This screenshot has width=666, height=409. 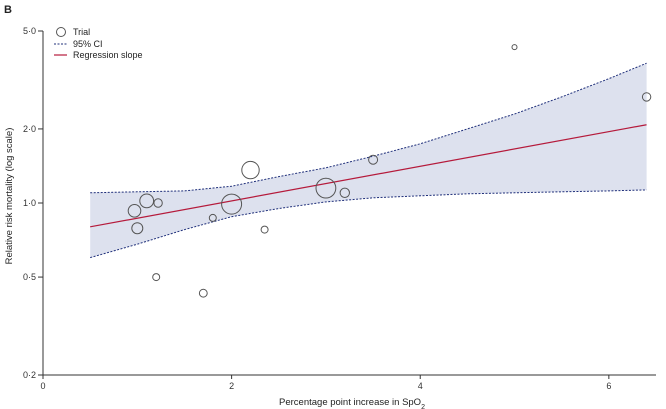 What do you see at coordinates (231, 386) in the screenshot?
I see `x-tick-label: 2` at bounding box center [231, 386].